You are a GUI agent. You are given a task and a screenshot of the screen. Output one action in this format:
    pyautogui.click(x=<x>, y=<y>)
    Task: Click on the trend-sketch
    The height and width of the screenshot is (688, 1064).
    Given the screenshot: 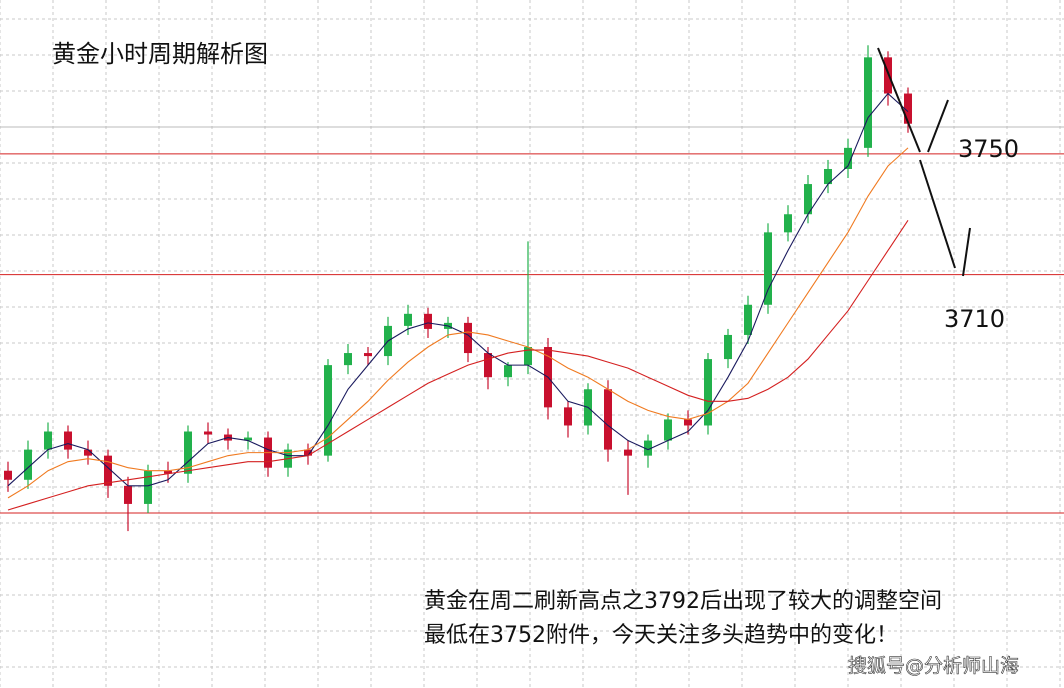 What is the action you would take?
    pyautogui.click(x=924, y=162)
    